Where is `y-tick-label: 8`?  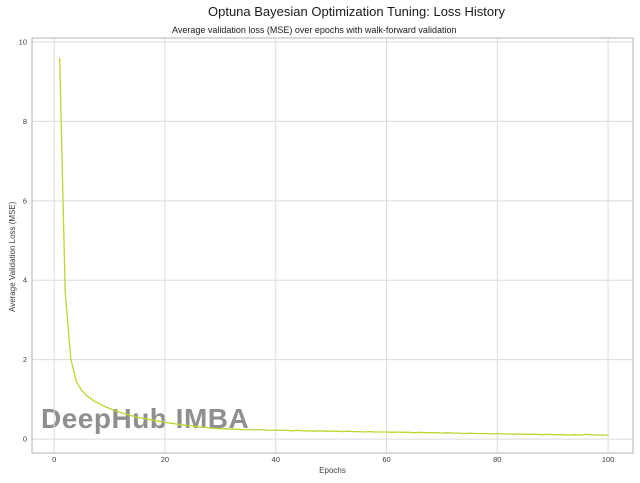
y-tick-label: 8 is located at coordinates (25, 121).